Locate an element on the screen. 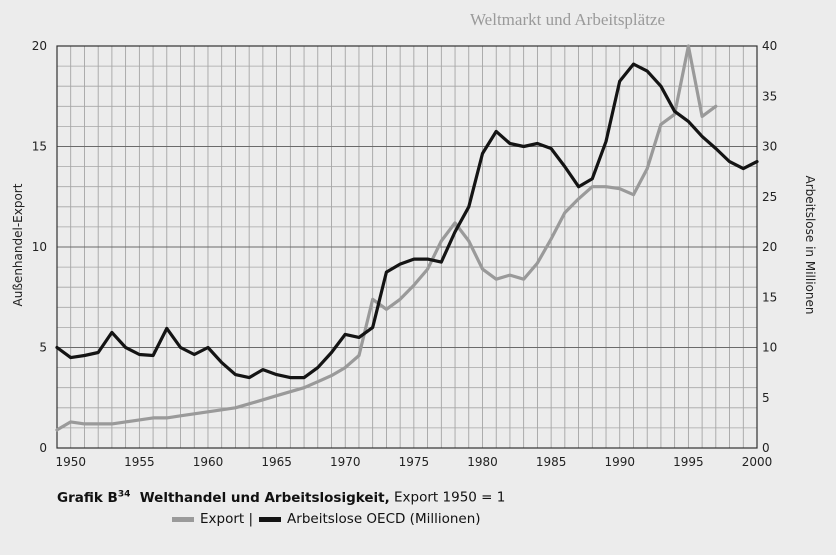 This screenshot has height=555, width=836. y-right-tick-label: 35 is located at coordinates (769, 96).